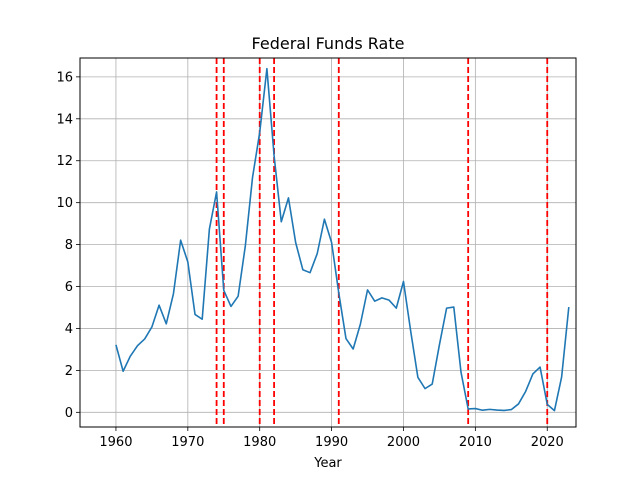 This screenshot has height=480, width=640. I want to click on y-tick-label: 2, so click(69, 371).